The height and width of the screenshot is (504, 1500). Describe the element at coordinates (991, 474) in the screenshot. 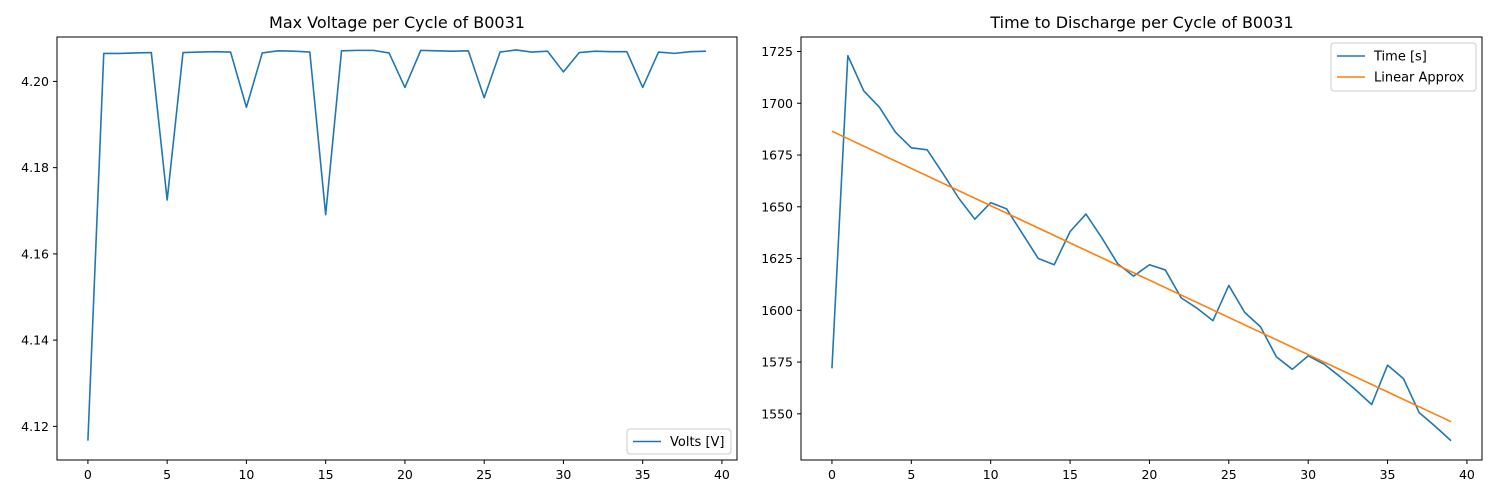

I see `discharge-x-tick-label: 10` at that location.